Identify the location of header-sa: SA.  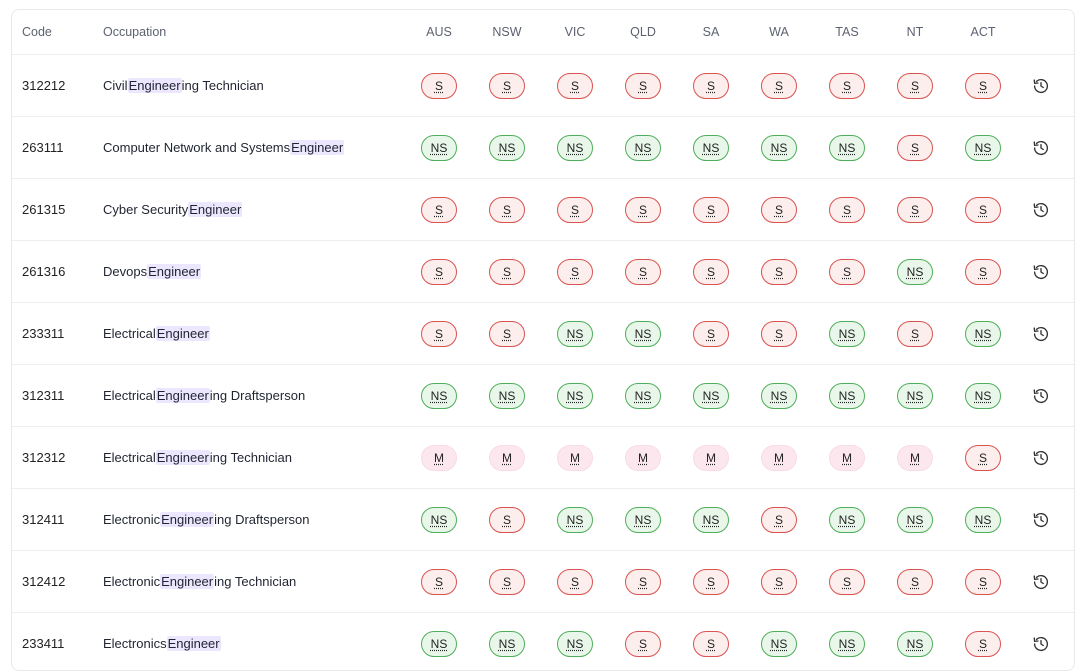
(711, 32).